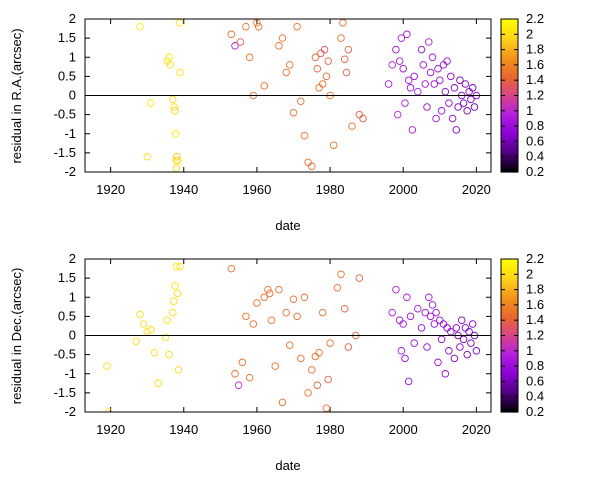  I want to click on x-tick-label: 1980, so click(330, 429).